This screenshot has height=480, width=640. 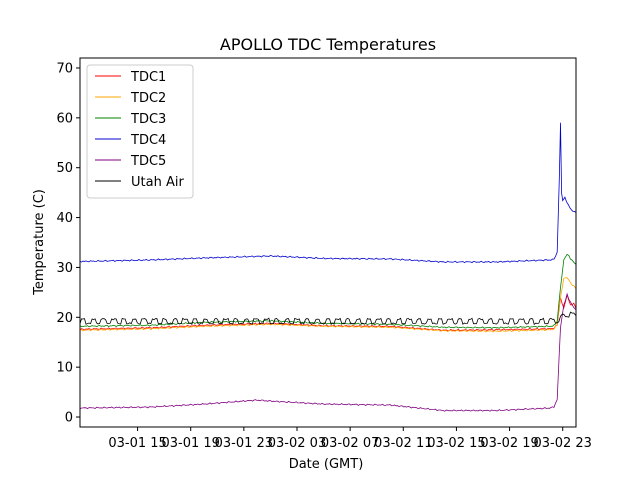 What do you see at coordinates (403, 443) in the screenshot?
I see `x-tick-label: 03-02 11` at bounding box center [403, 443].